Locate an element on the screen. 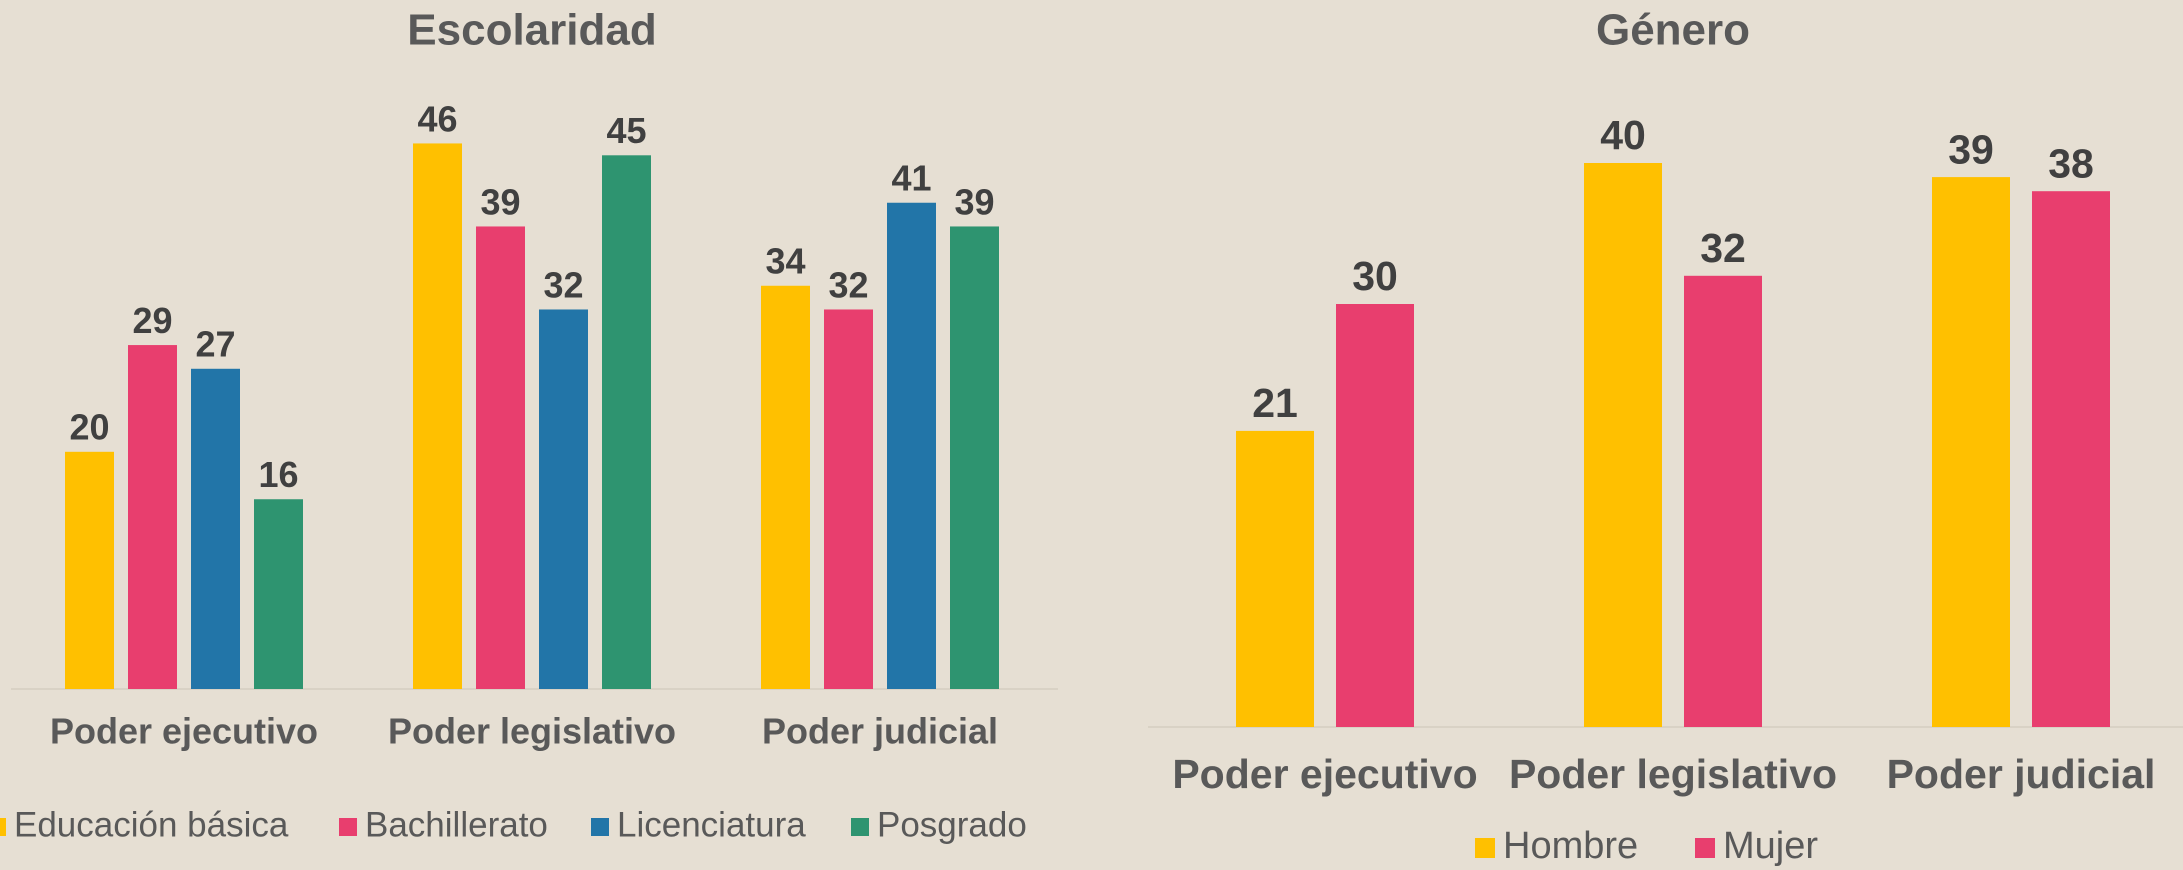 Image resolution: width=2183 pixels, height=870 pixels. legend-label: Posgrado is located at coordinates (952, 824).